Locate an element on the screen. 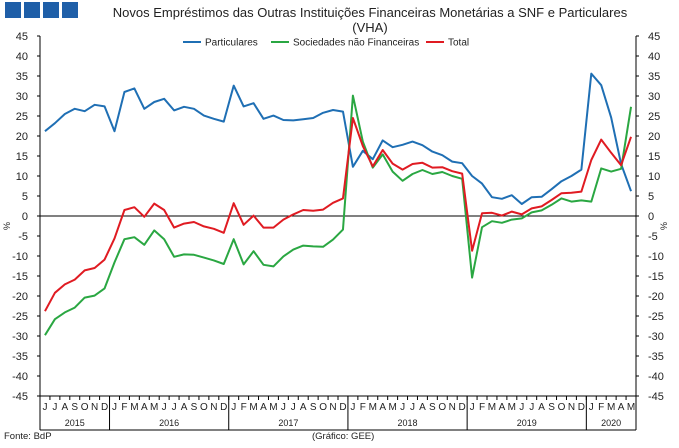  credit-note: (Gráfico: GEE) is located at coordinates (343, 436).